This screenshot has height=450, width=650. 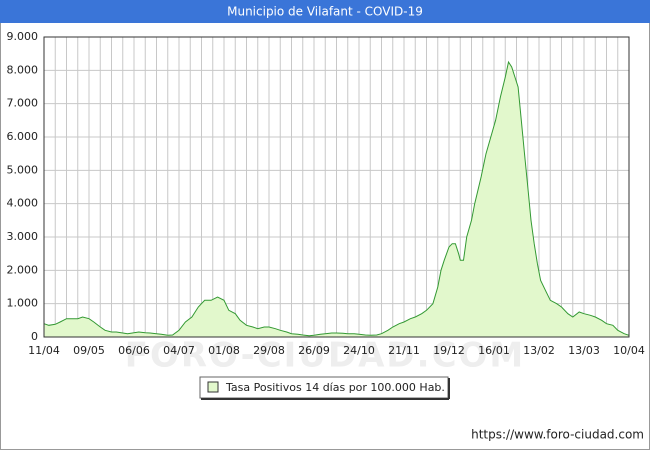 I want to click on legend-swatch, so click(x=213, y=387).